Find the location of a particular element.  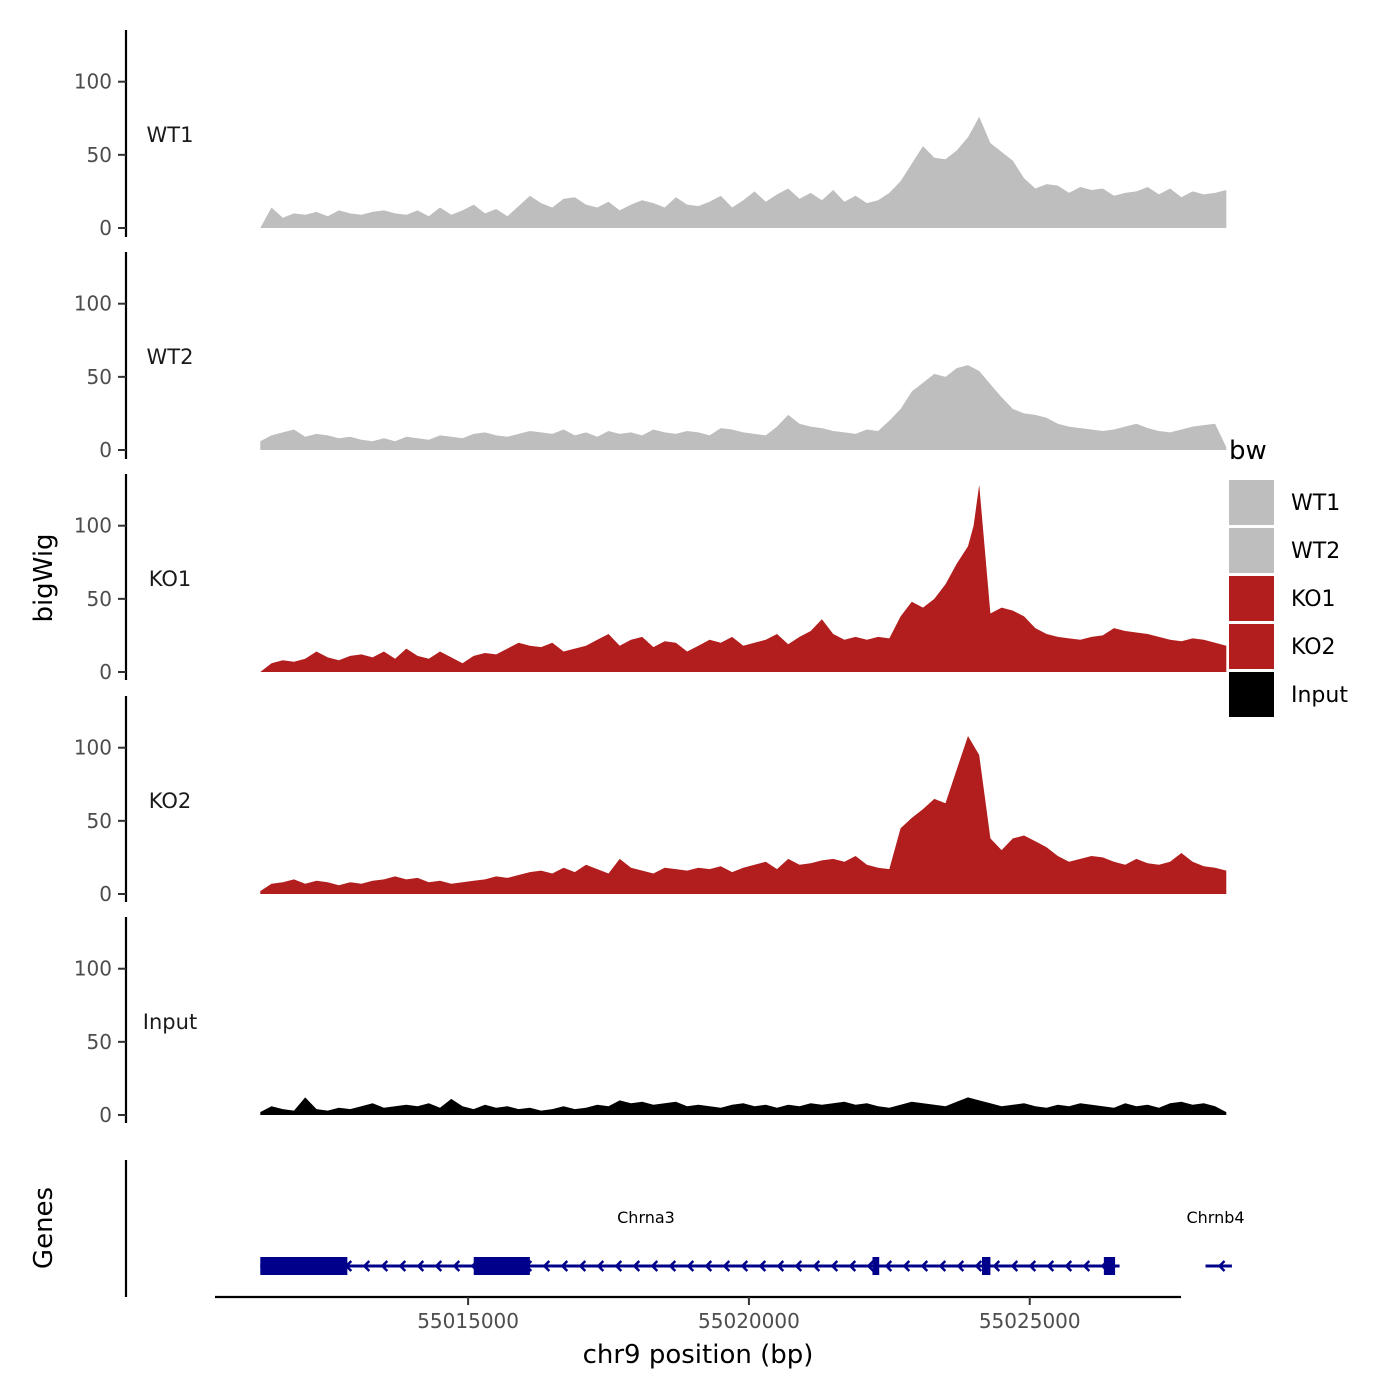

legend-label-ko1: KO1 is located at coordinates (1313, 599).